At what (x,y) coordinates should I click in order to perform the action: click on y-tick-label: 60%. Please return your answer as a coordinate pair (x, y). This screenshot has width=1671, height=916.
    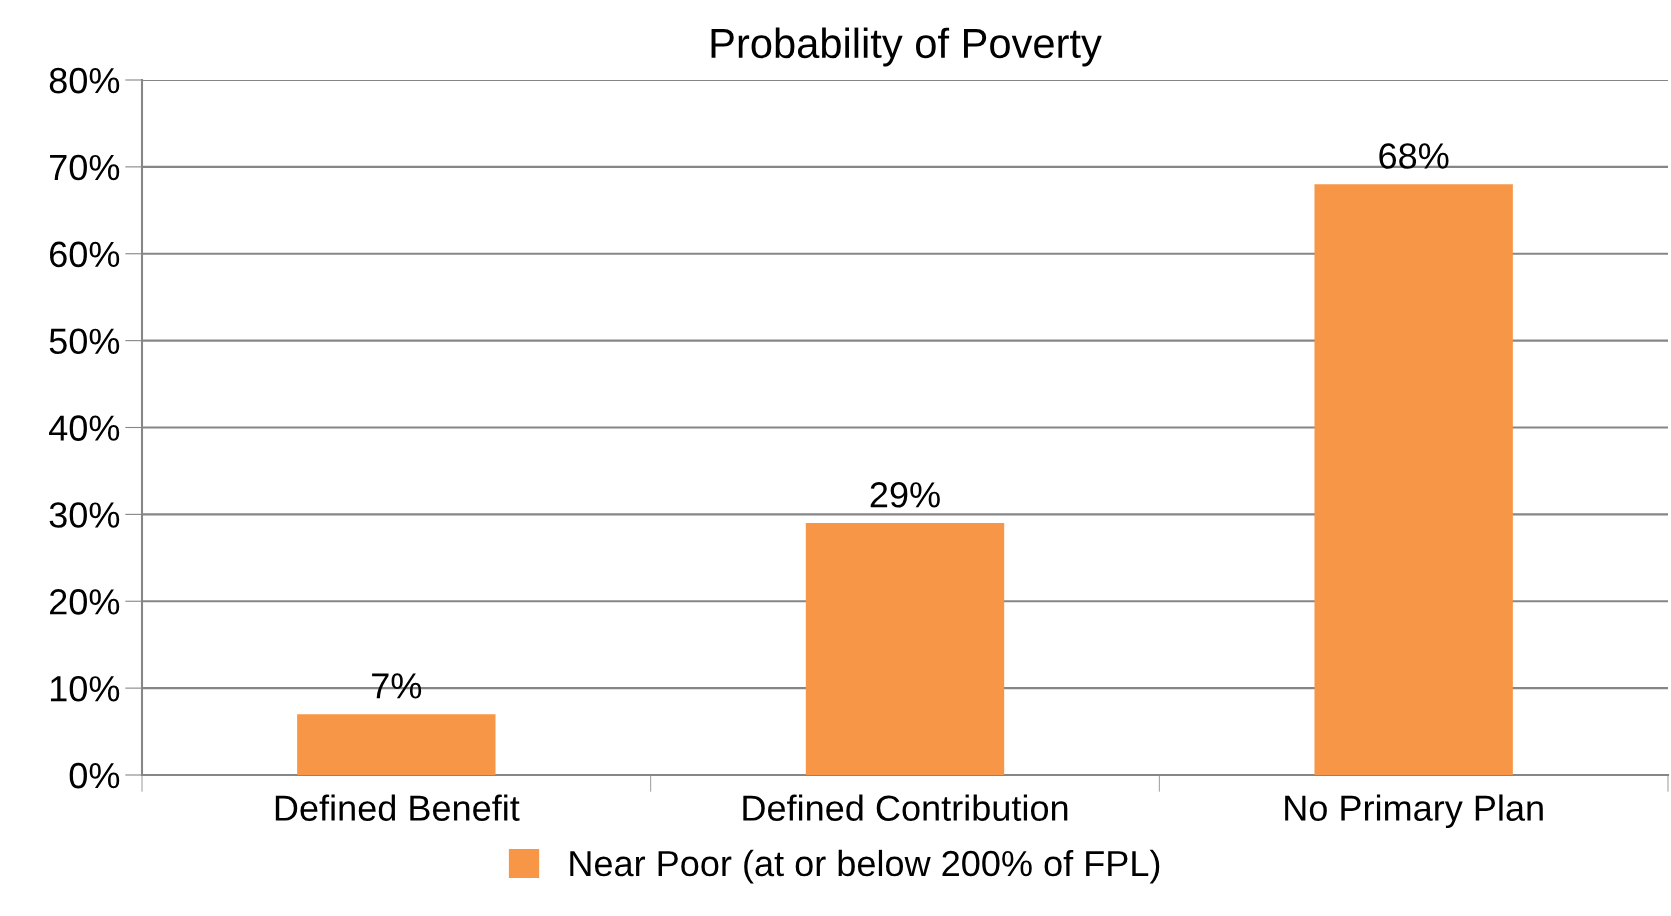
    Looking at the image, I should click on (85, 254).